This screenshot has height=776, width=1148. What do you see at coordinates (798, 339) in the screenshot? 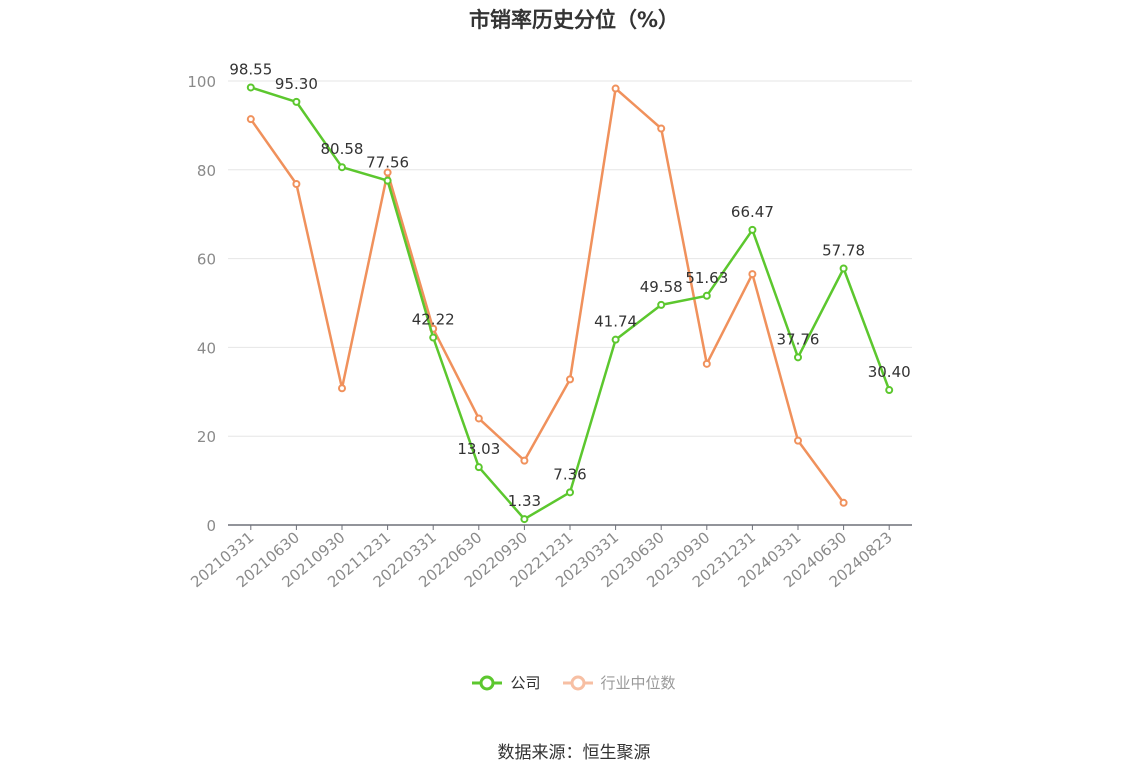
I see `data-label-company-20240331: 37.76` at bounding box center [798, 339].